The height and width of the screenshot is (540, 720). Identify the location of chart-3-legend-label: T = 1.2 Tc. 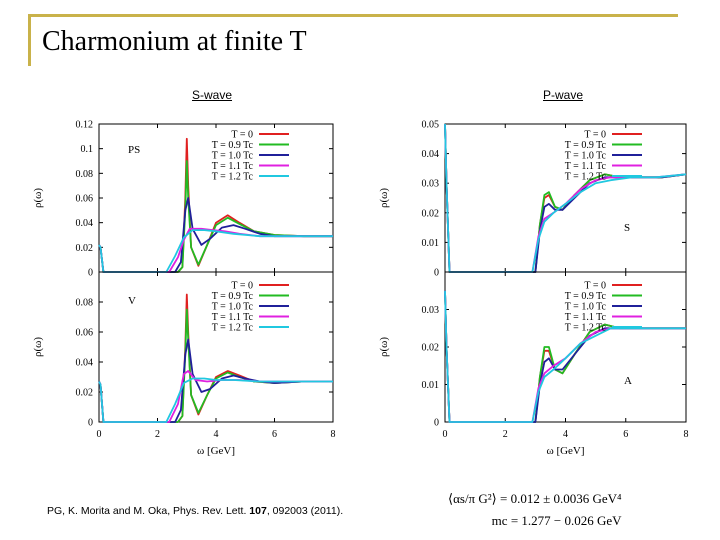
(586, 177).